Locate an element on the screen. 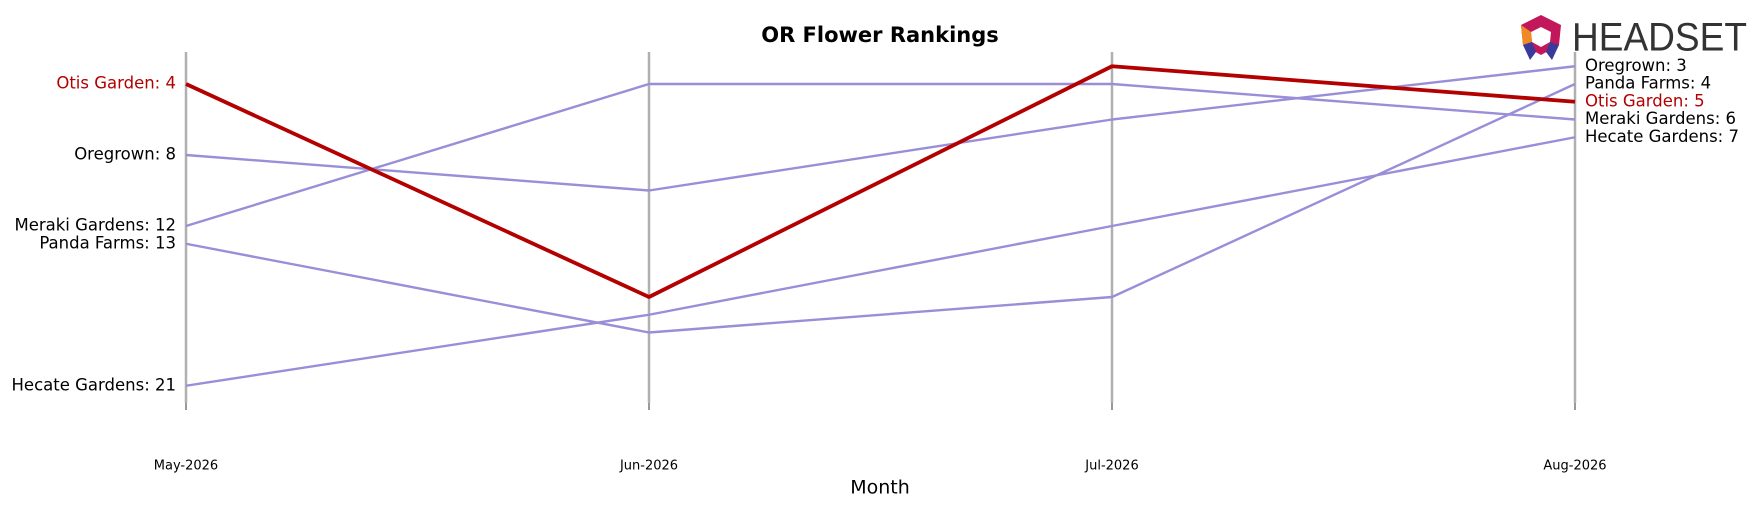 This screenshot has width=1752, height=507. logo: HEADSET is located at coordinates (1634, 37).